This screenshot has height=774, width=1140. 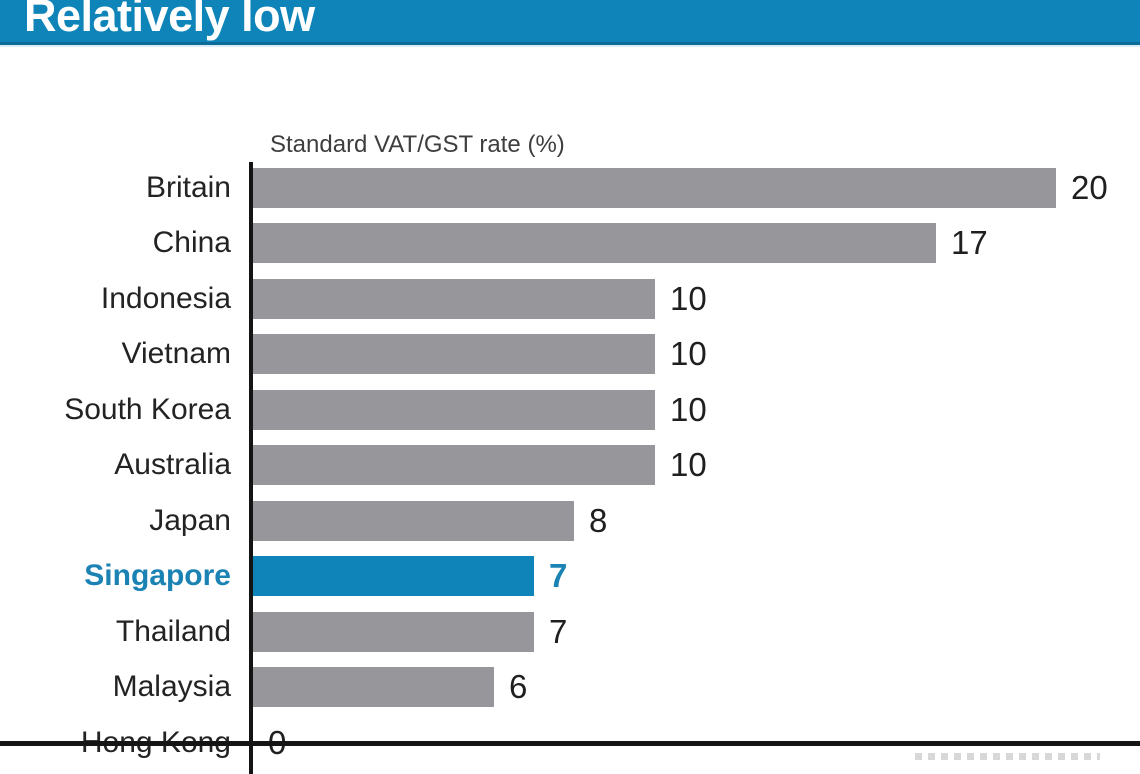 I want to click on value-label: 17, so click(x=969, y=243).